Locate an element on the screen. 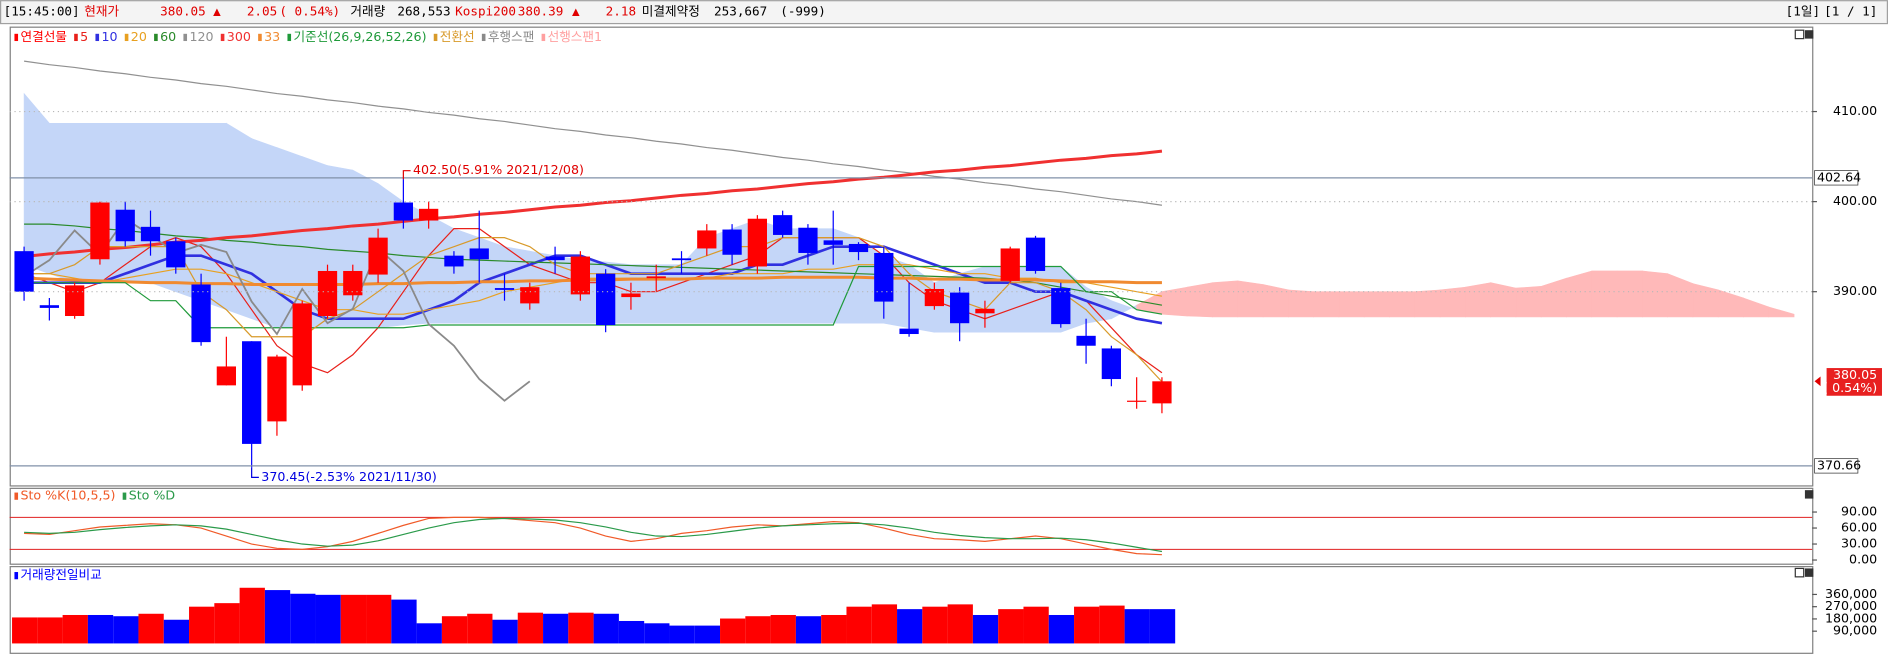 The image size is (1888, 654). oi-label: 미결제약정 is located at coordinates (671, 11).